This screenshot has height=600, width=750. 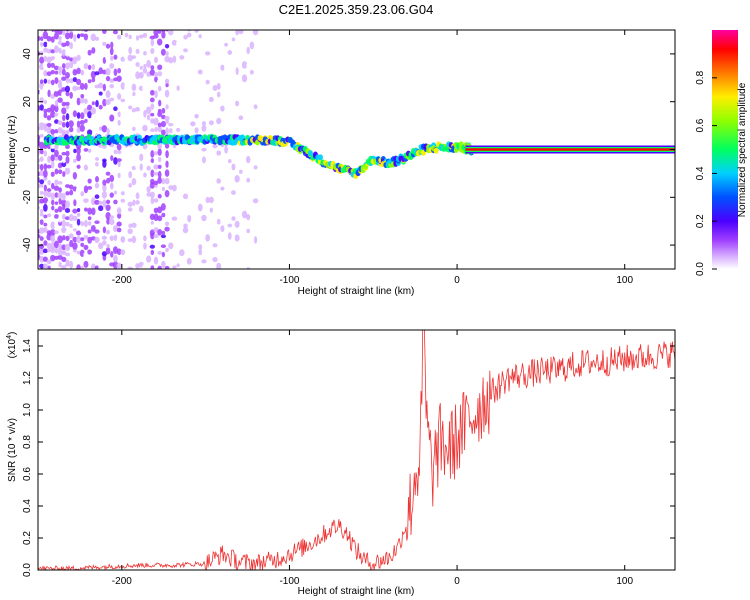 What do you see at coordinates (700, 269) in the screenshot?
I see `colorbar-tick-label: 0.0` at bounding box center [700, 269].